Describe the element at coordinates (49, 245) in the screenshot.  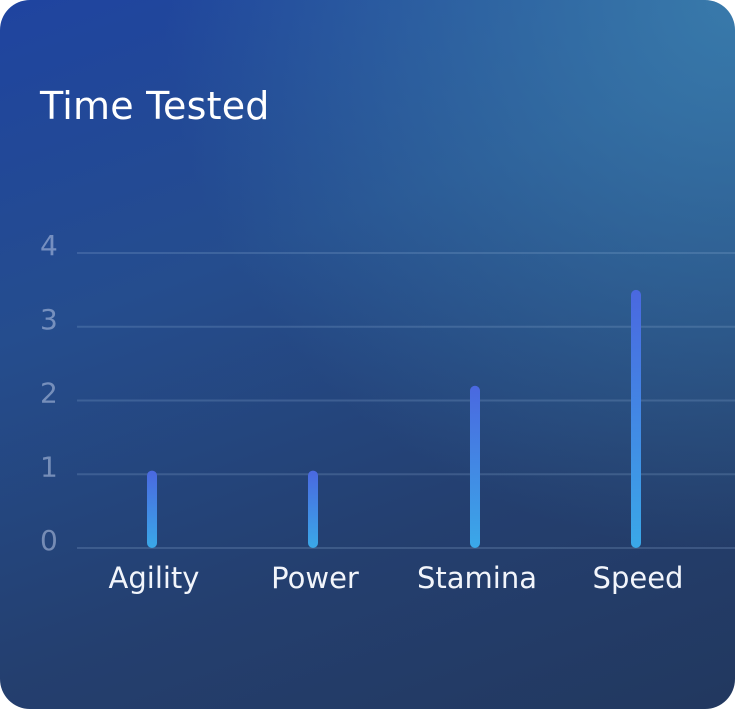
I see `y-tick-label: 4` at that location.